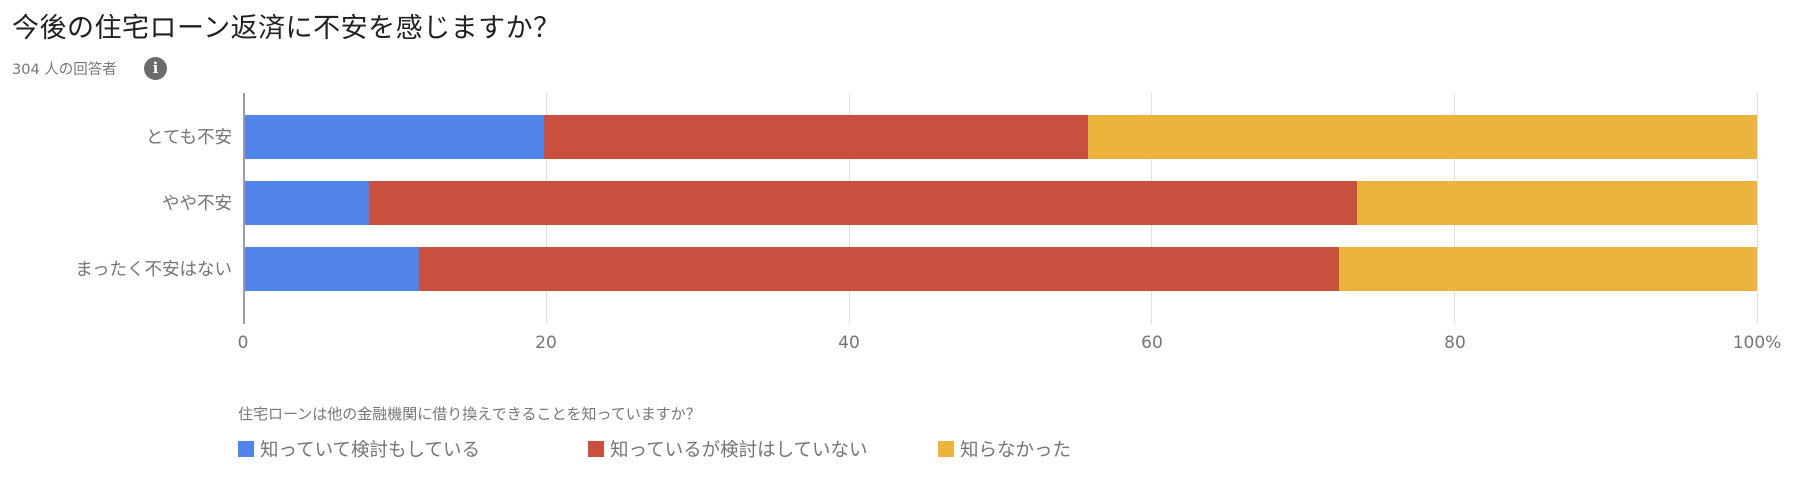  I want to click on x-tick-label: 60, so click(1152, 343).